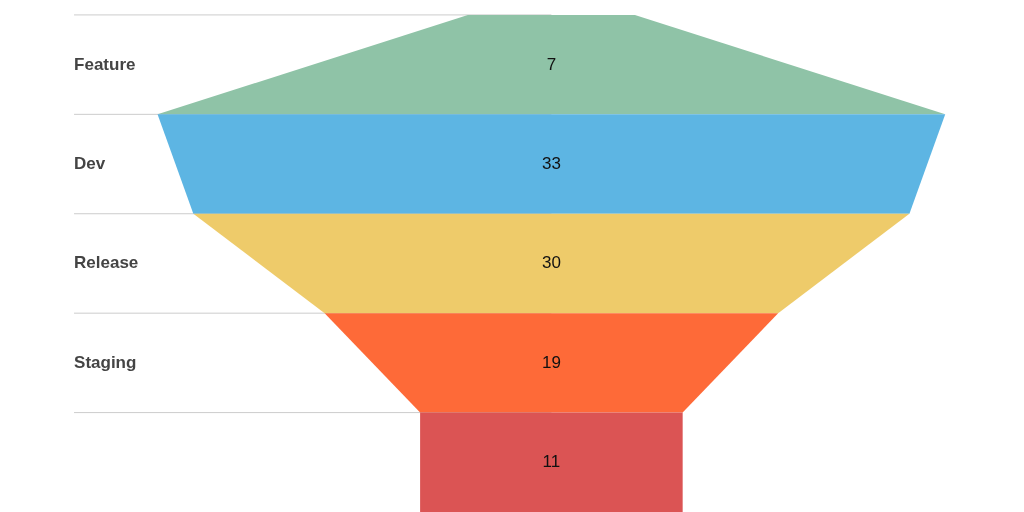  Describe the element at coordinates (551, 462) in the screenshot. I see `data-label: 11` at that location.